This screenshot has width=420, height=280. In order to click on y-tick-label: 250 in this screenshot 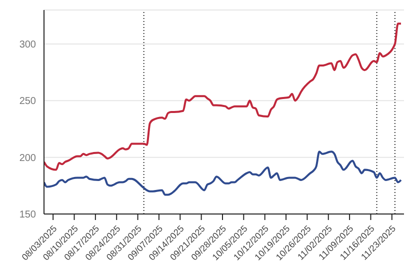, I will do `click(27, 102)`.